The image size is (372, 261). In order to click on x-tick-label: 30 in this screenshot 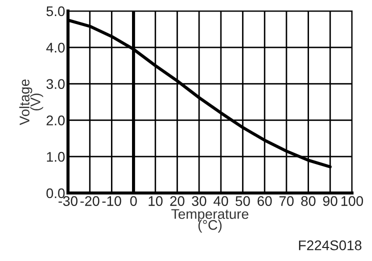, I will do `click(199, 201)`.